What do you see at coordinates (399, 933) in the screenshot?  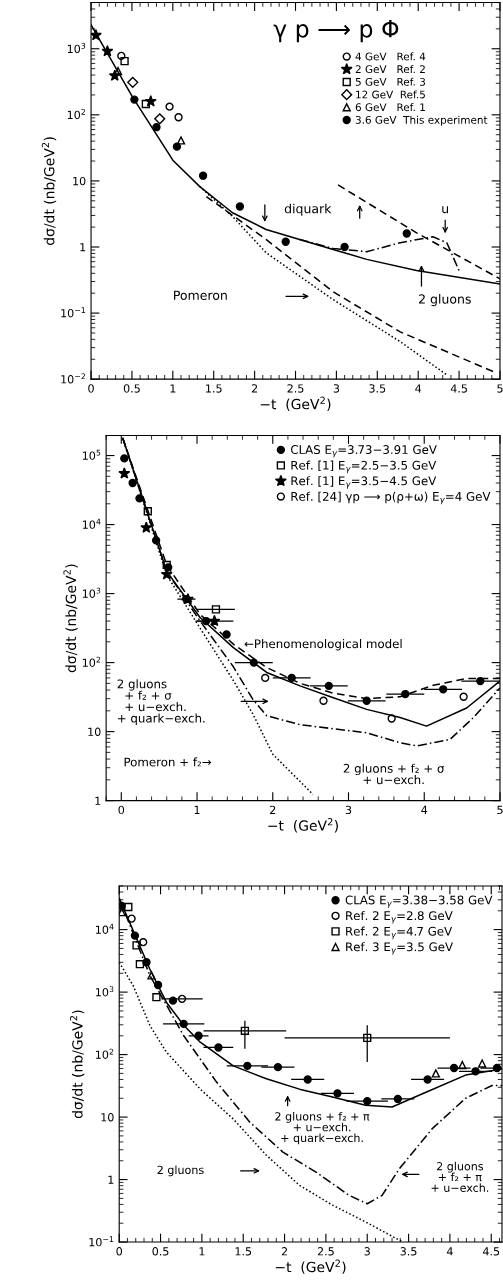 I see `legend-label: Ref. 2 E$_{γ}$=4.7 GeV` at bounding box center [399, 933].